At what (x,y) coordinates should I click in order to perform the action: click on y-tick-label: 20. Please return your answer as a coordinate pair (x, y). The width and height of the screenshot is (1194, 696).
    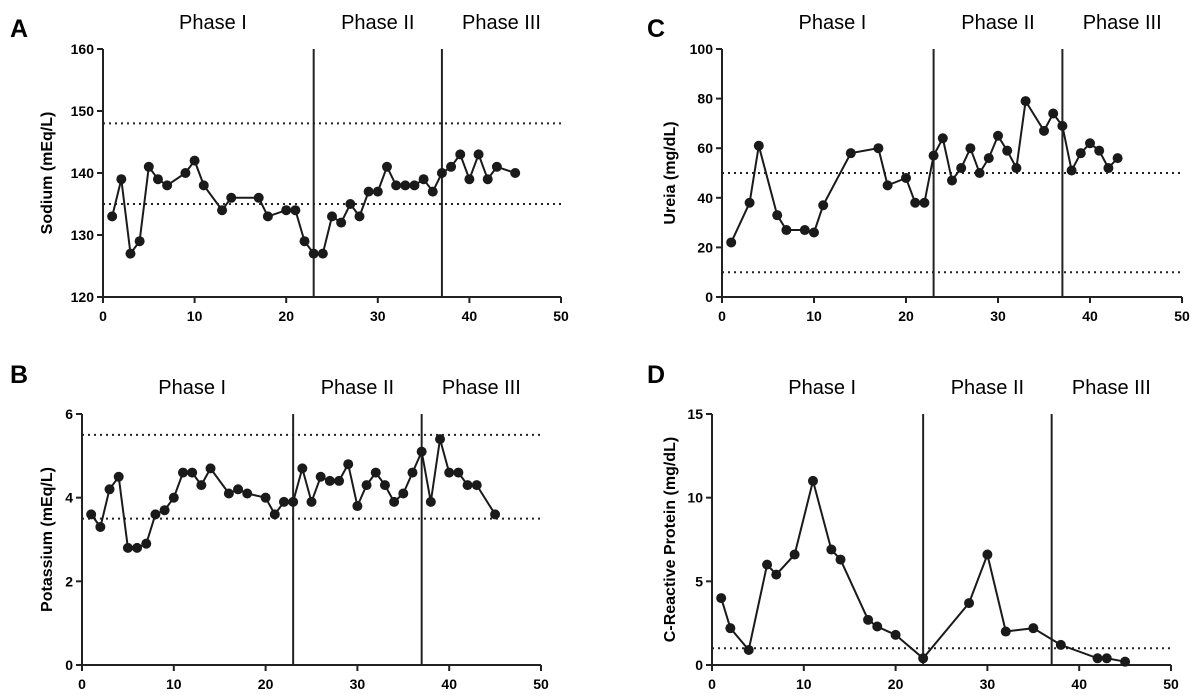
    Looking at the image, I should click on (705, 247).